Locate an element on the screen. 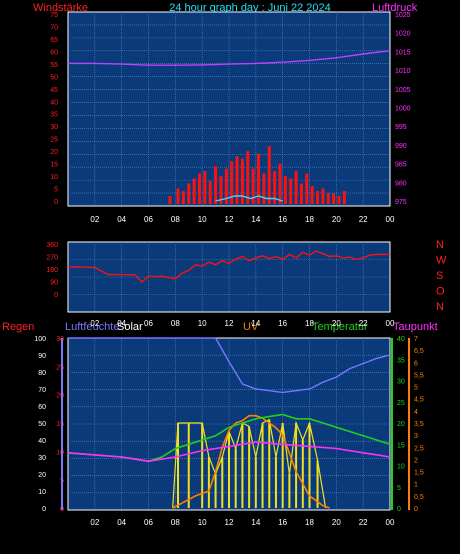 This screenshot has height=554, width=460. p1-x-tick: 14 is located at coordinates (255, 219).